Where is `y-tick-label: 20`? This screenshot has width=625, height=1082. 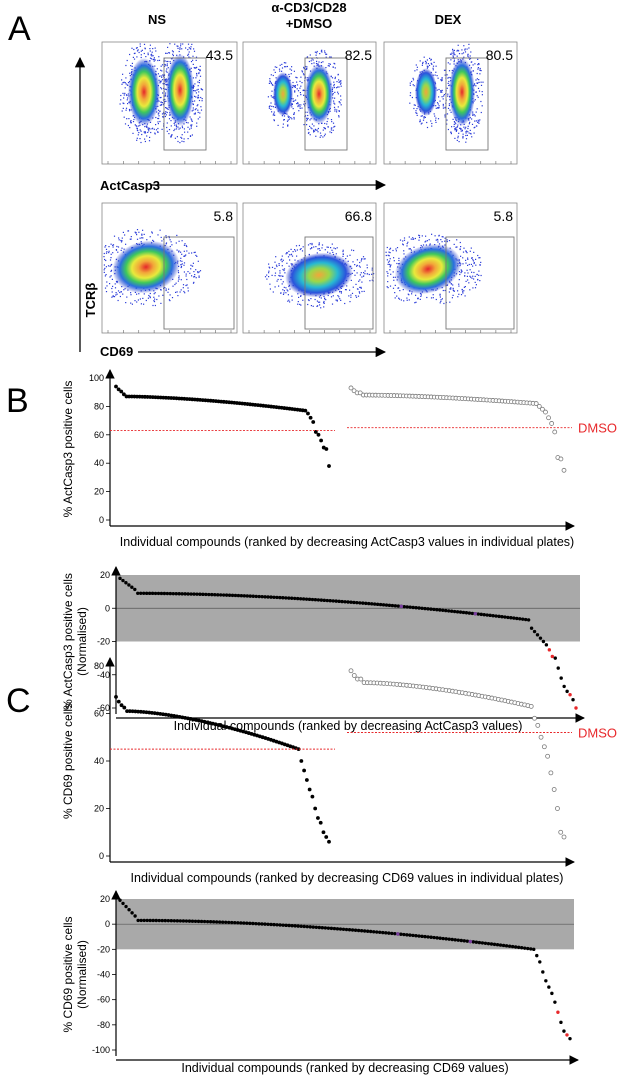 y-tick-label: 20 is located at coordinates (99, 809).